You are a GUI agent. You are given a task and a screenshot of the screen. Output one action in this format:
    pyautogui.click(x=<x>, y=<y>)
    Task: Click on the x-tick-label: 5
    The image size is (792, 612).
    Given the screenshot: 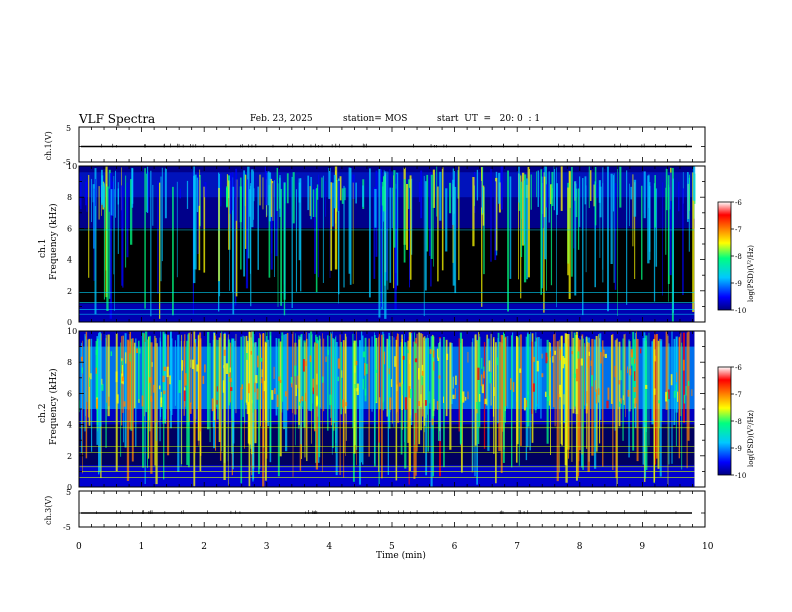 What is the action you would take?
    pyautogui.click(x=392, y=547)
    